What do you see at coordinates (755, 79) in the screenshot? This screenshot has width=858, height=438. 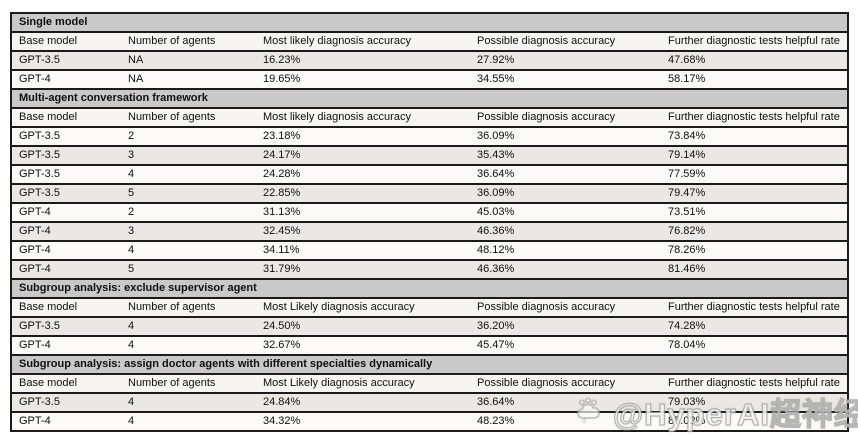 I see `further-tests-helpful-rate-cell: 58.17%` at bounding box center [755, 79].